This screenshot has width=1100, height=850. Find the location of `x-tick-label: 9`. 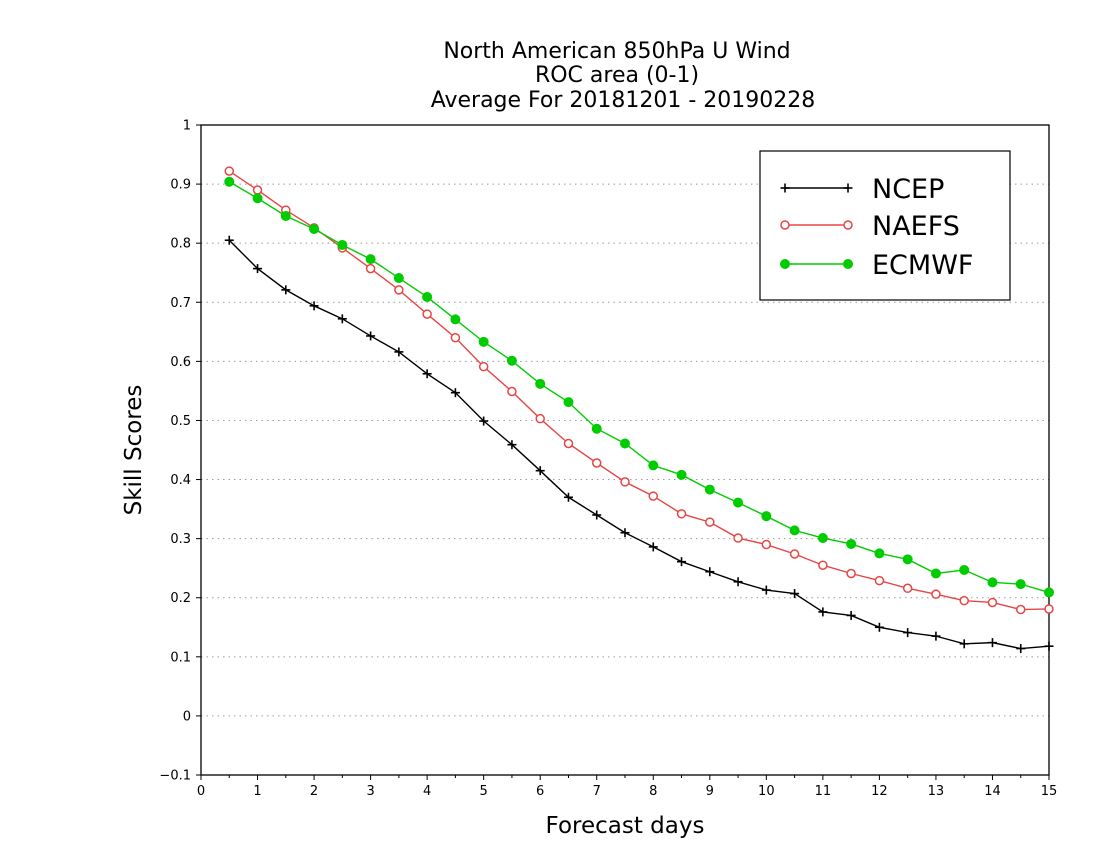

x-tick-label: 9 is located at coordinates (710, 791).